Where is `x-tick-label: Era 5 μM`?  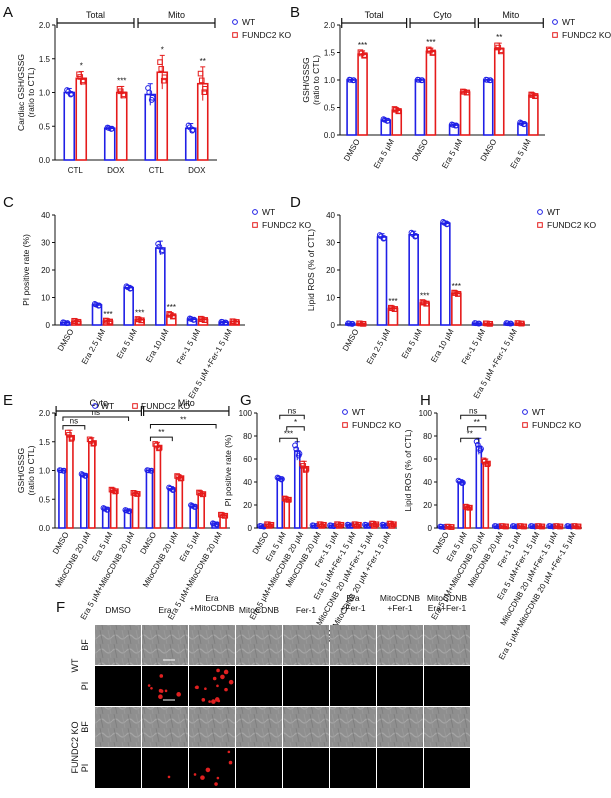
x-tick-label: Era 5 μM is located at coordinates (127, 343).